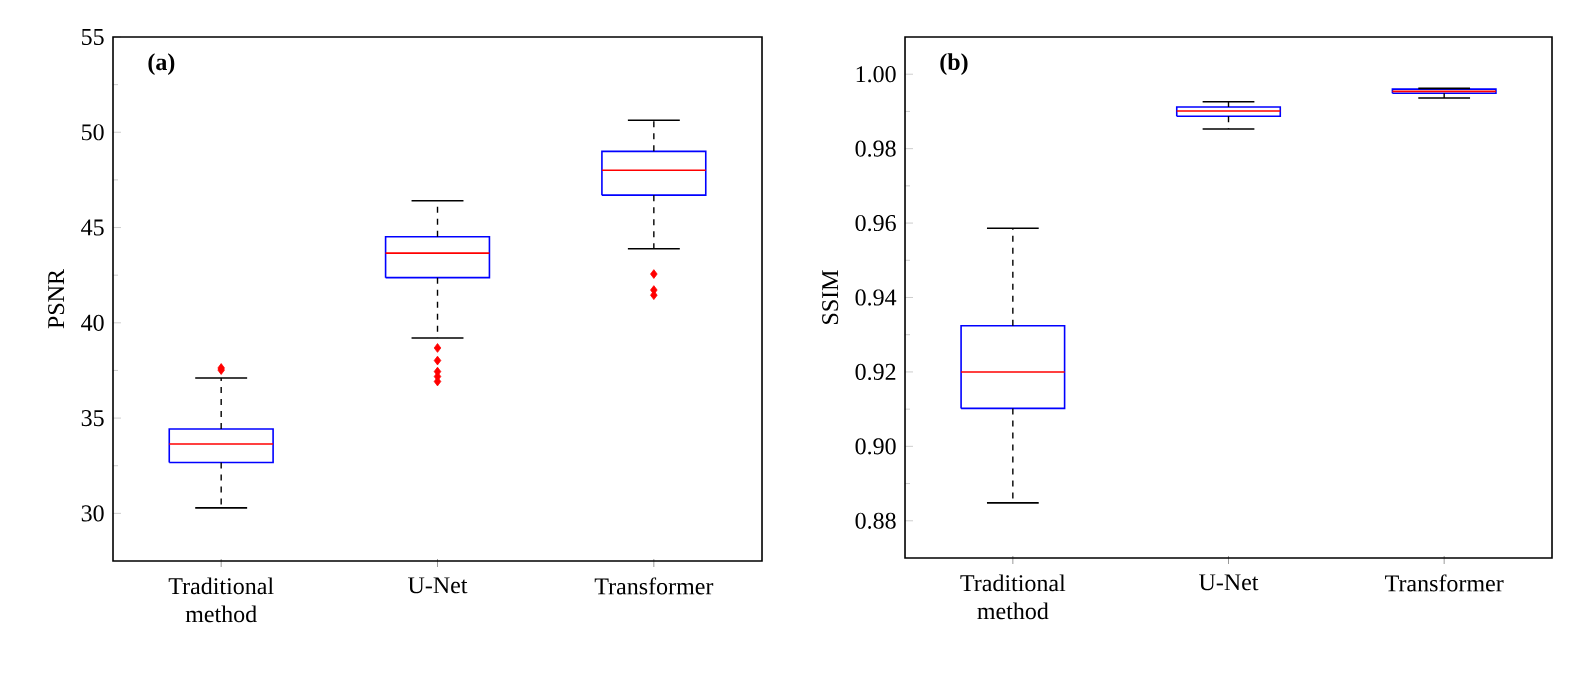 Image resolution: width=1574 pixels, height=687 pixels. What do you see at coordinates (875, 223) in the screenshot?
I see `y-tick-label: 0.96` at bounding box center [875, 223].